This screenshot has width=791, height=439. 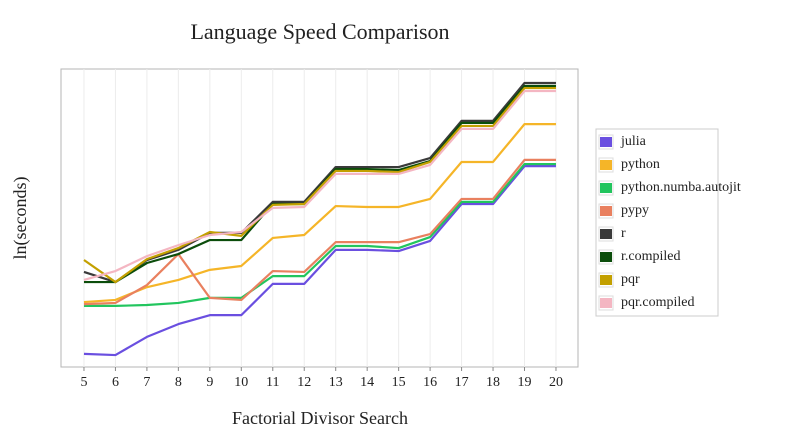 I want to click on x-tick-label: 14, so click(x=367, y=382).